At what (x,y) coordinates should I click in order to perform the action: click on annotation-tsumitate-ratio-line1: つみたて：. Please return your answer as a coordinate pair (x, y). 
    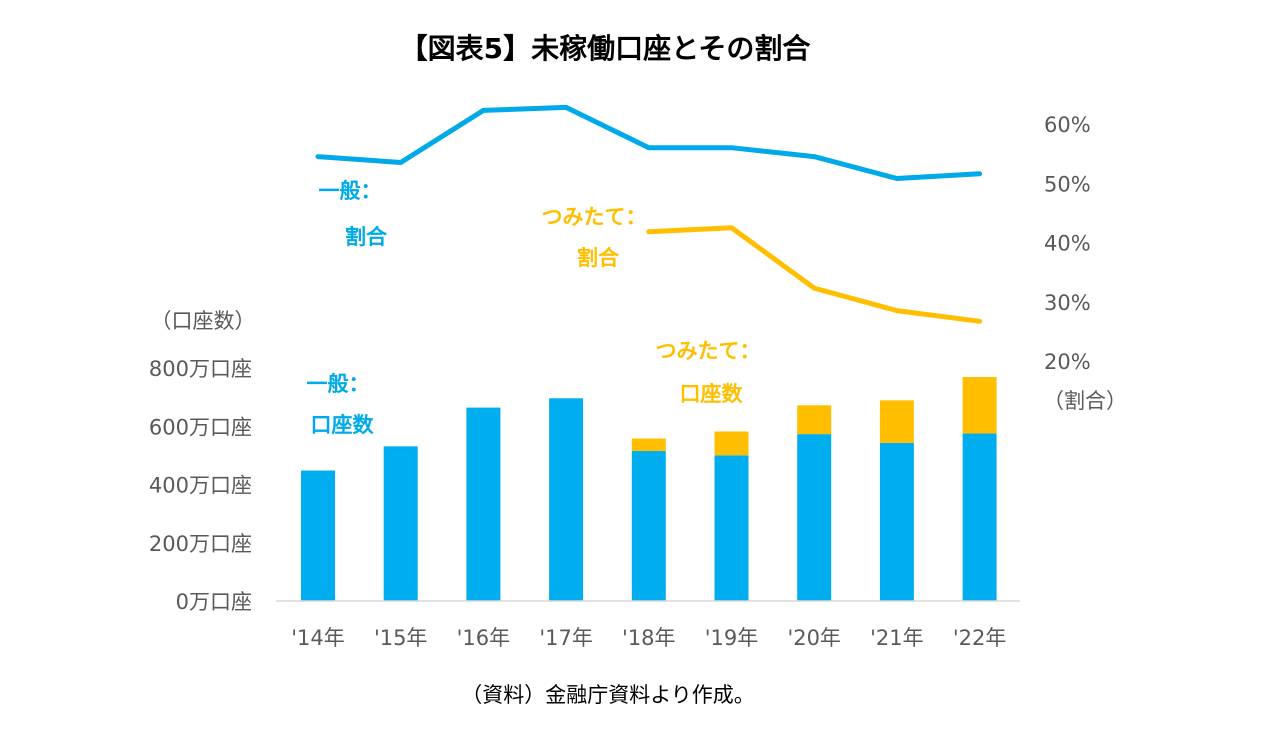
    Looking at the image, I should click on (594, 217).